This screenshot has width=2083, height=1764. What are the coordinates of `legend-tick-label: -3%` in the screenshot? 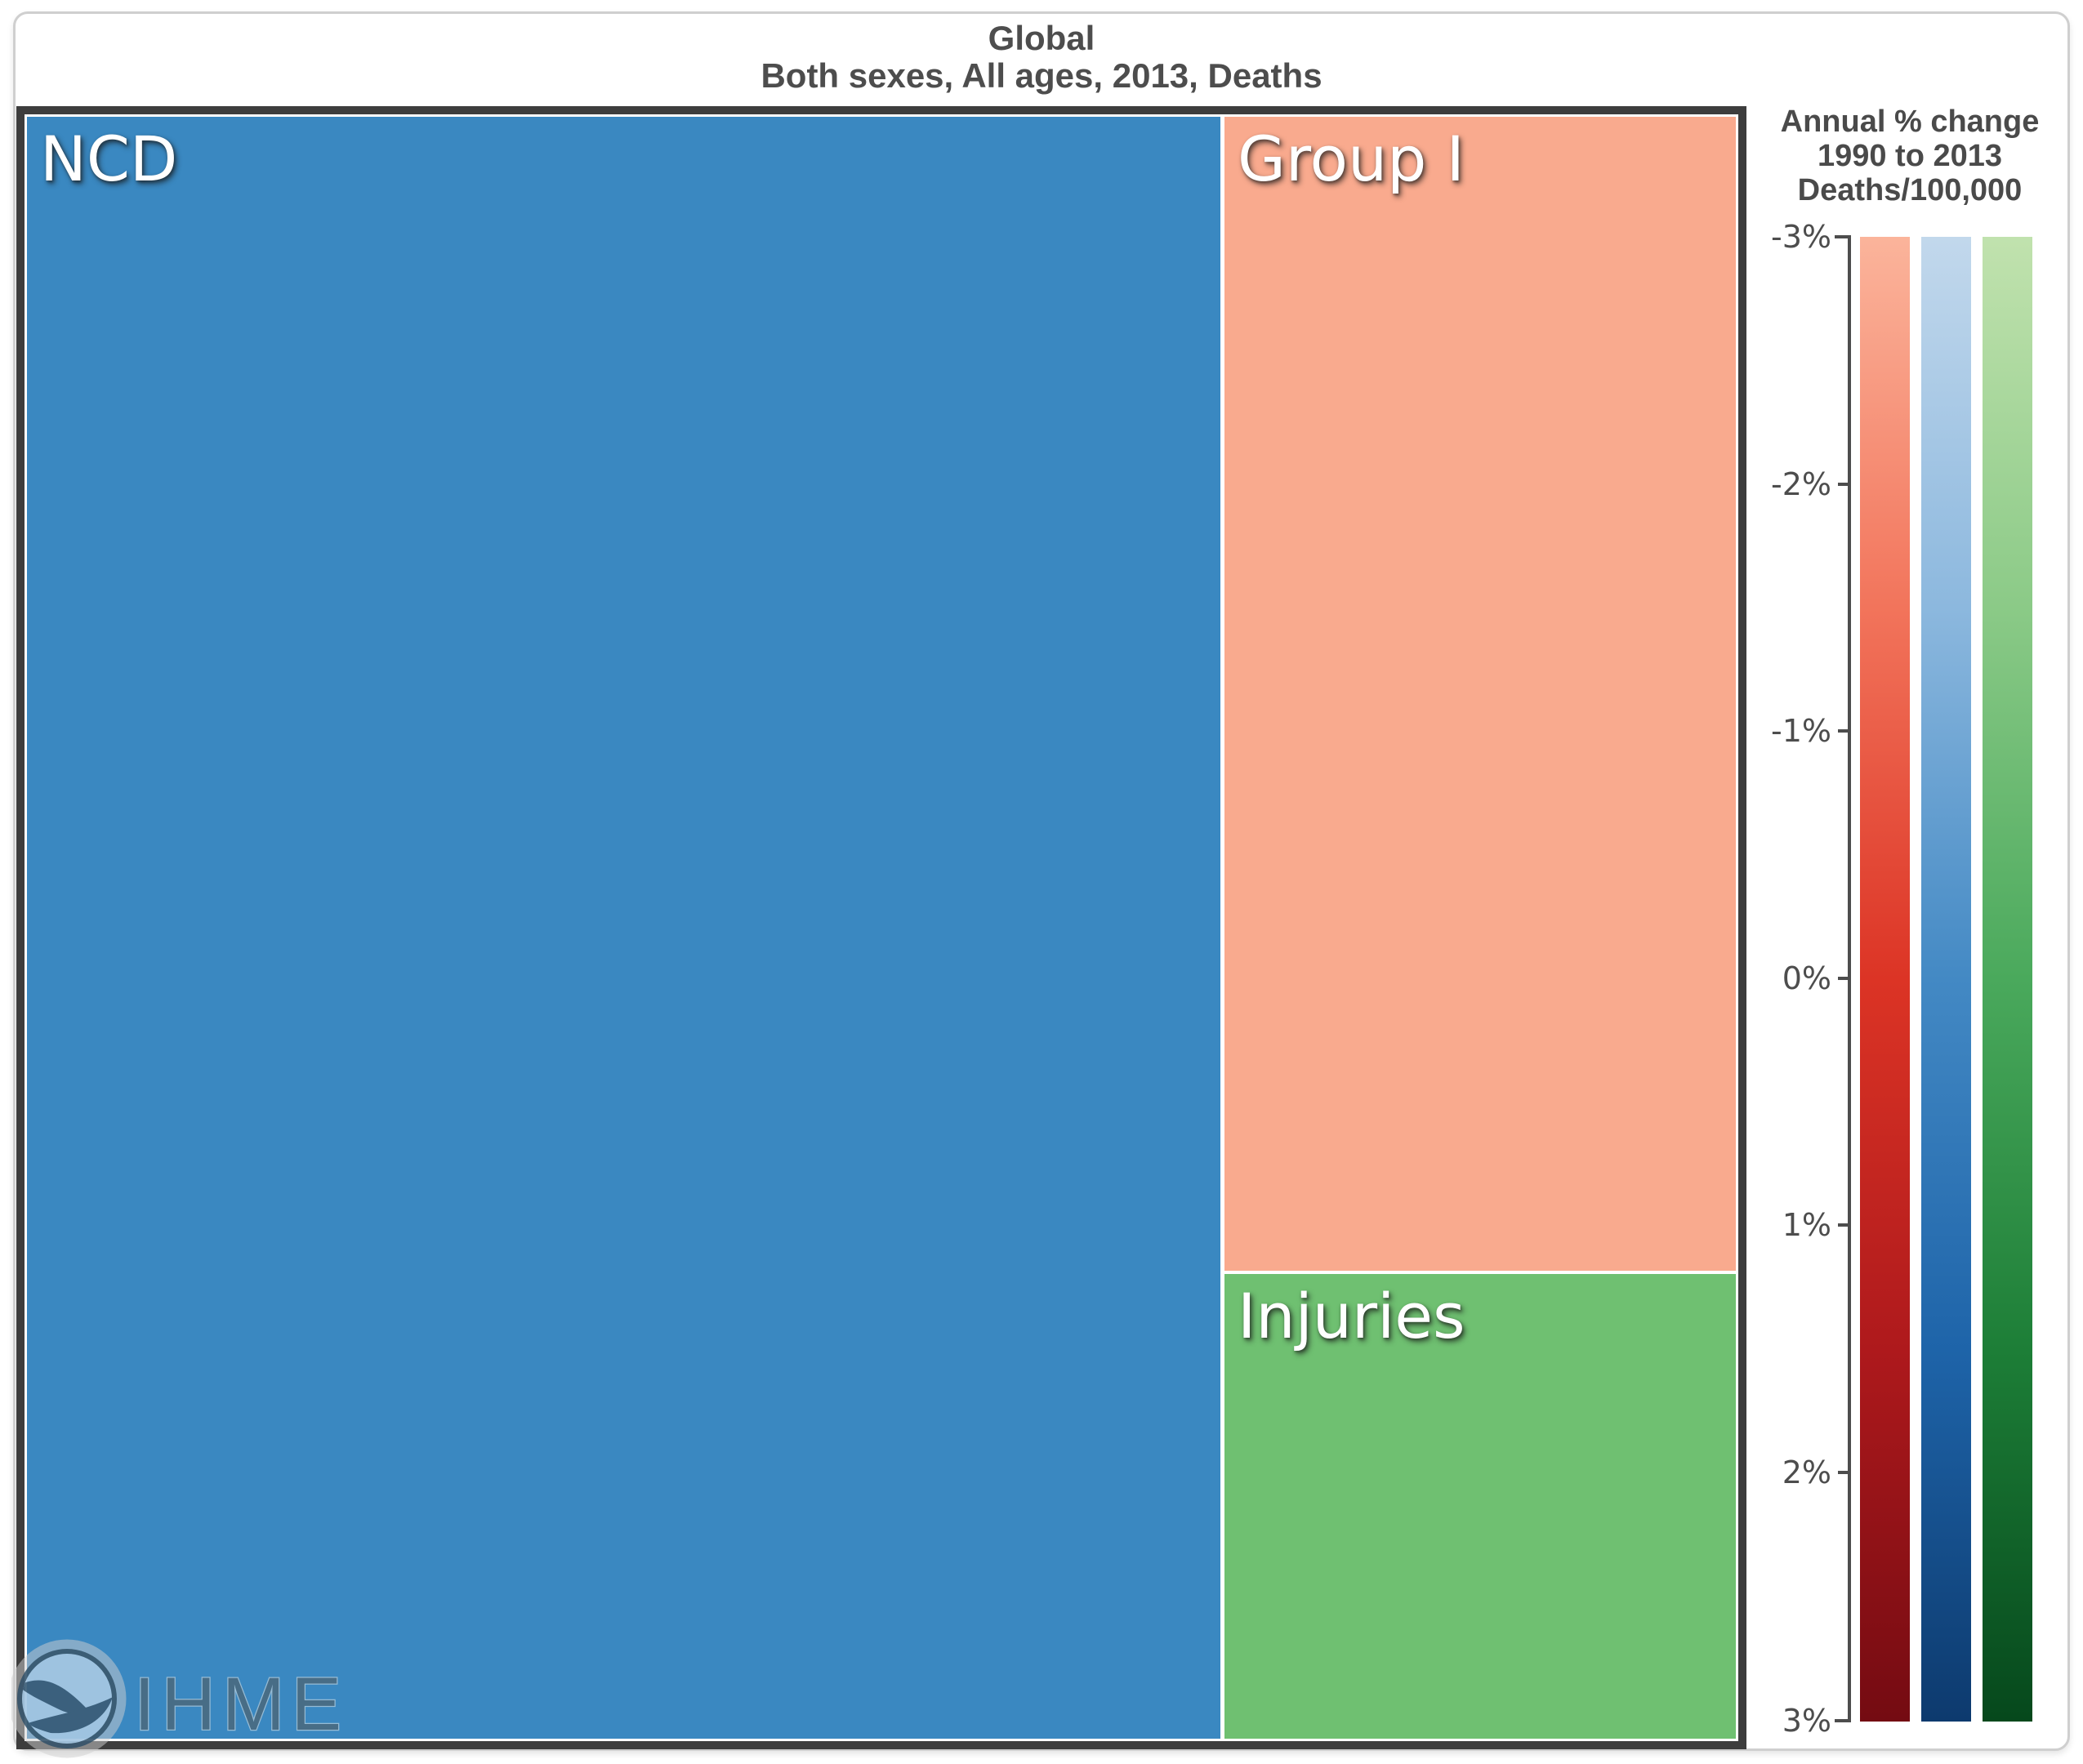 It's located at (1801, 237).